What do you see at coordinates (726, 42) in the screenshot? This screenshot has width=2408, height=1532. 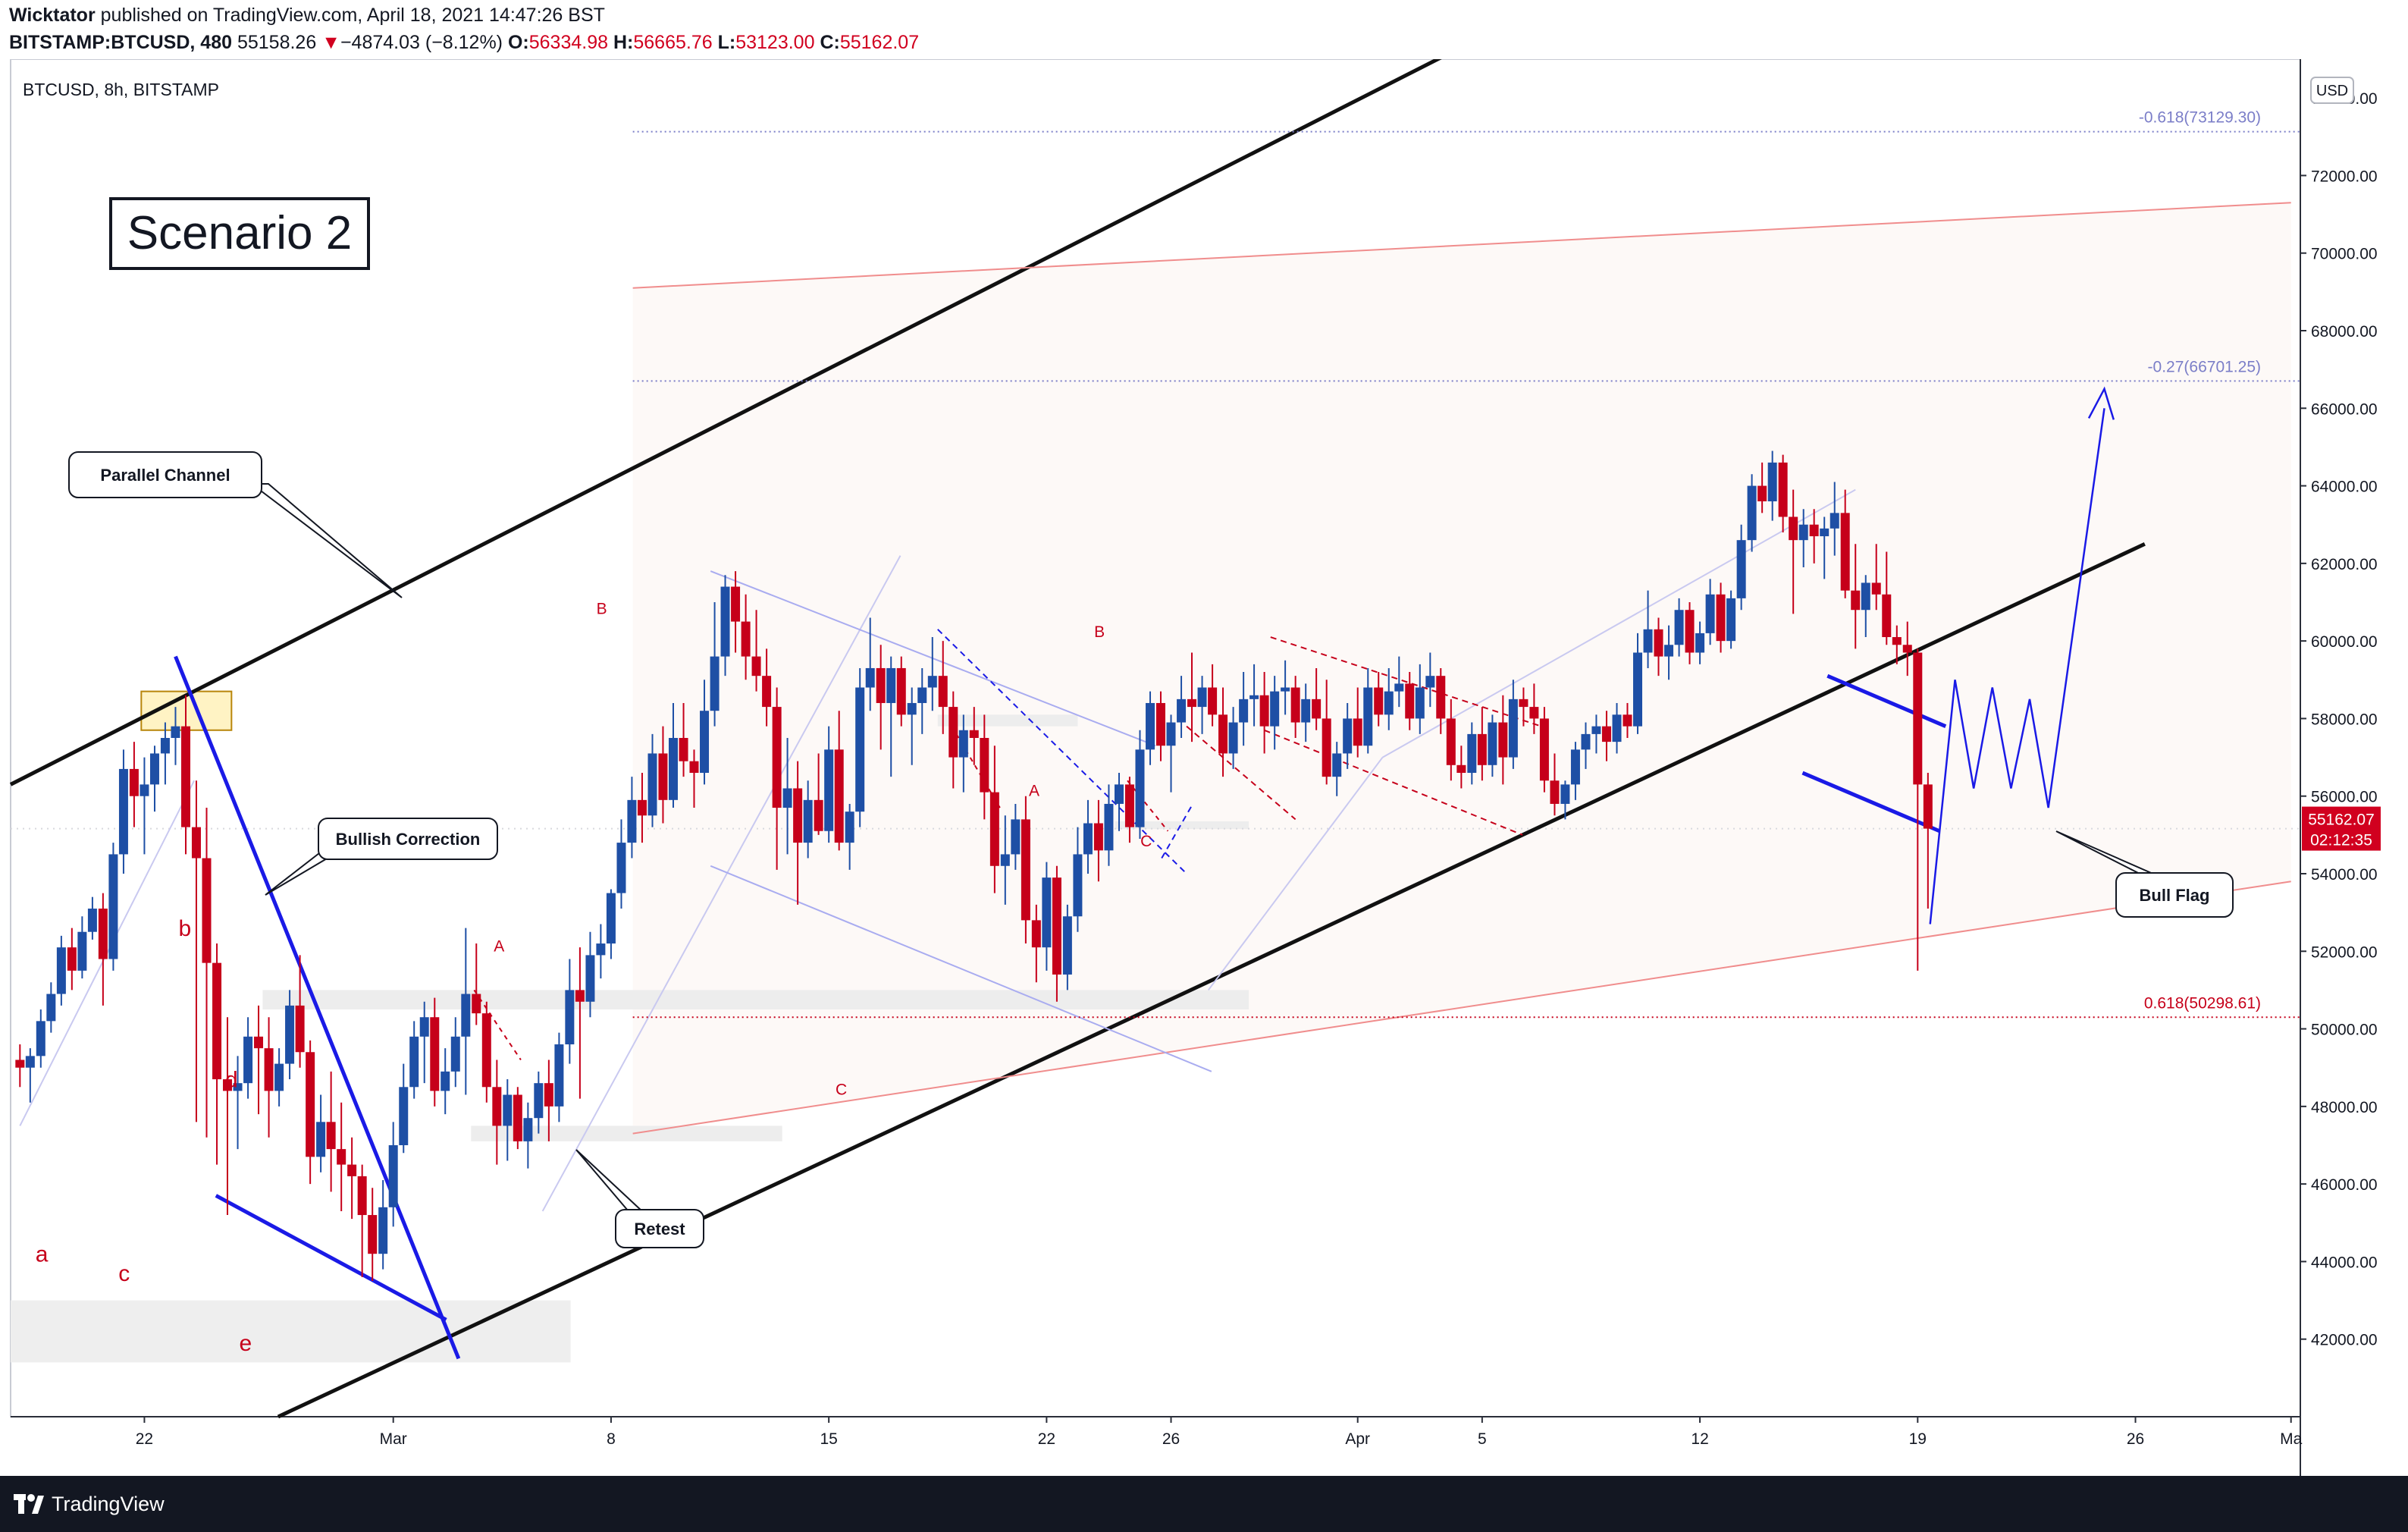 I see `low-label: L:` at bounding box center [726, 42].